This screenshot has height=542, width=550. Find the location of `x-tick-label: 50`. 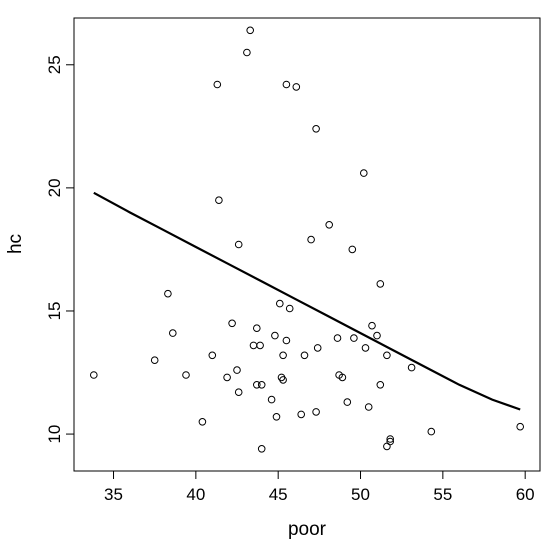

x-tick-label: 50 is located at coordinates (360, 494).